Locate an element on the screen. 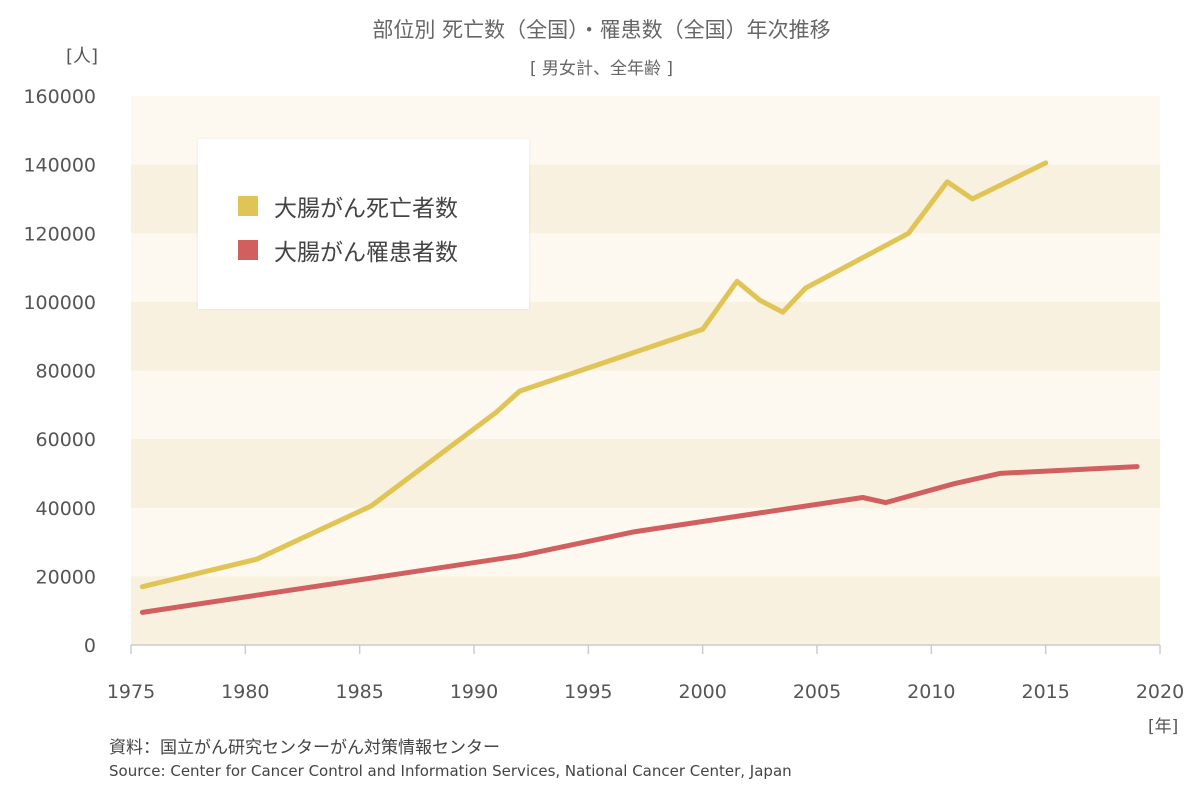 This screenshot has height=798, width=1203. y-tick-label: 160000 is located at coordinates (59, 97).